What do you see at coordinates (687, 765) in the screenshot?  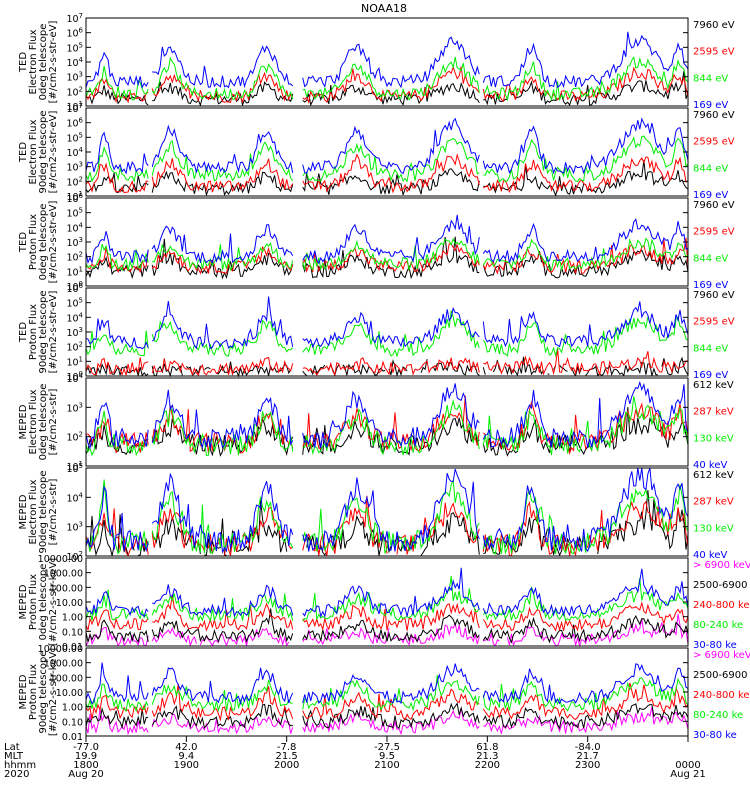 I see `x-tick-hhmm: 0000` at bounding box center [687, 765].